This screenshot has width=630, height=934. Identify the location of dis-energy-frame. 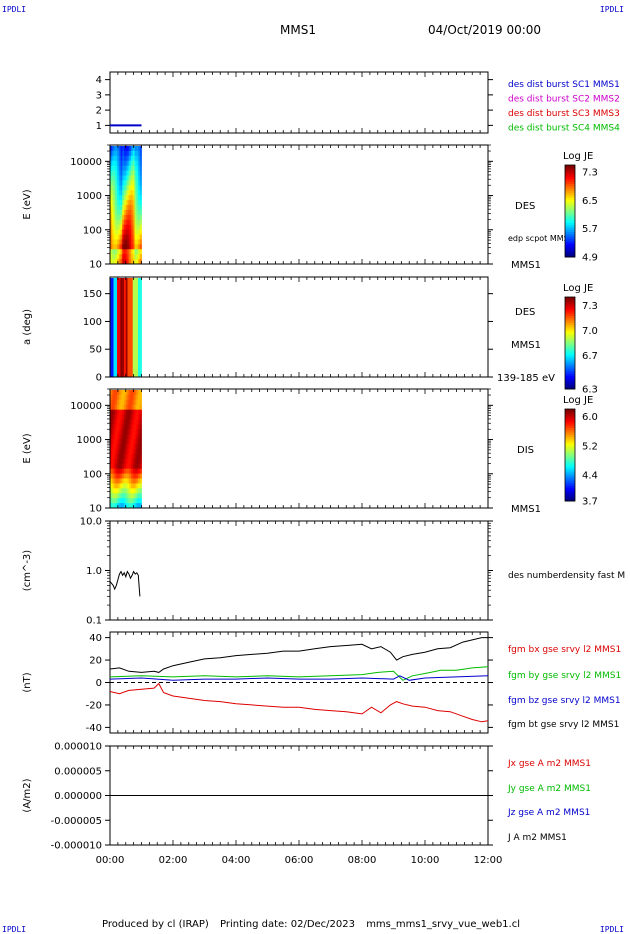
(299, 448).